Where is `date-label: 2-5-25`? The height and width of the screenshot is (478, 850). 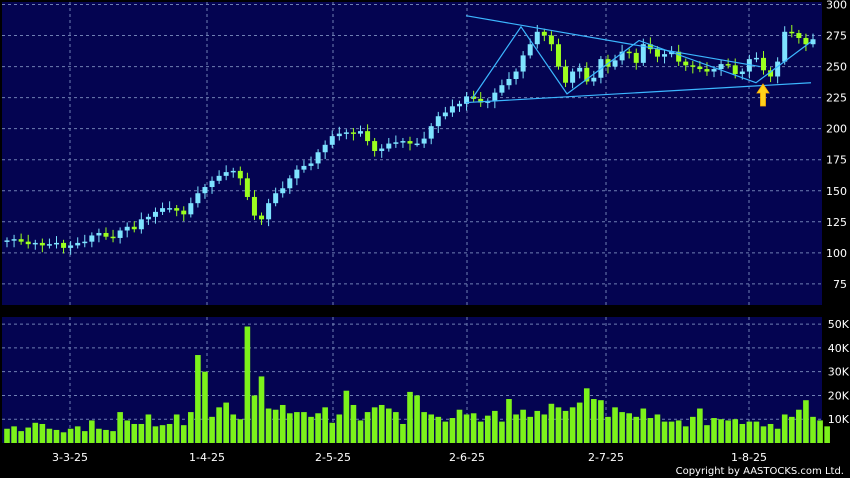 date-label: 2-5-25 is located at coordinates (333, 457).